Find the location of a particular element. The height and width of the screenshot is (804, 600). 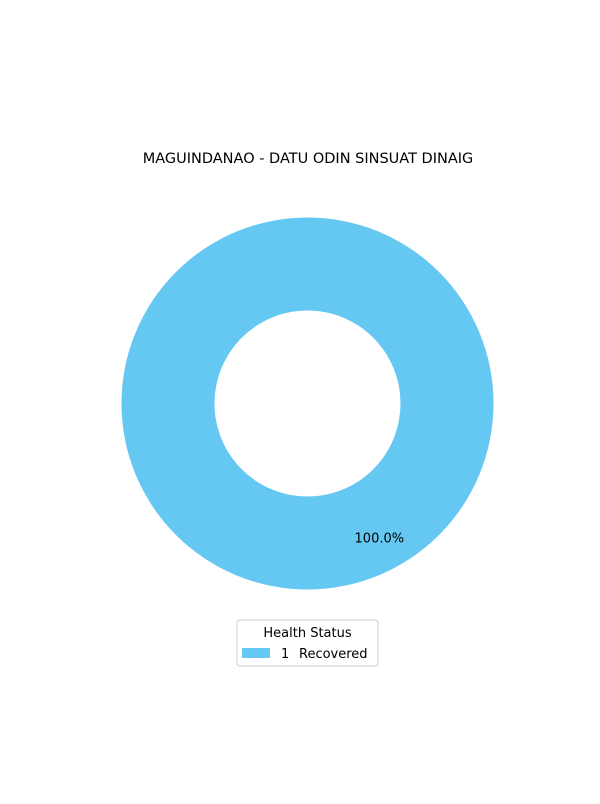

legend: Health Status 1 Recovered is located at coordinates (307, 643).